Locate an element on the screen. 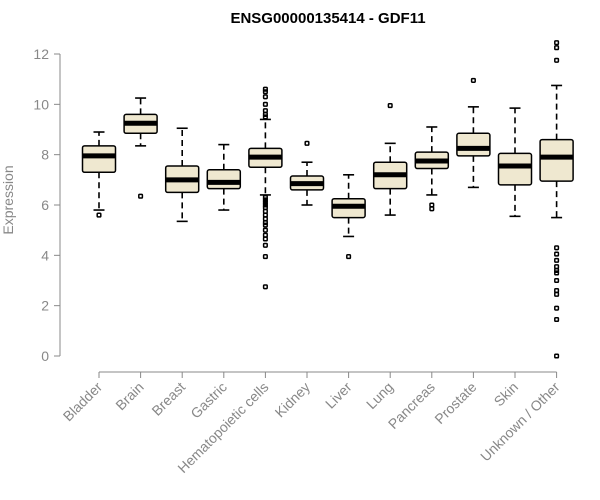 This screenshot has height=500, width=600. category-label: Lung is located at coordinates (379, 395).